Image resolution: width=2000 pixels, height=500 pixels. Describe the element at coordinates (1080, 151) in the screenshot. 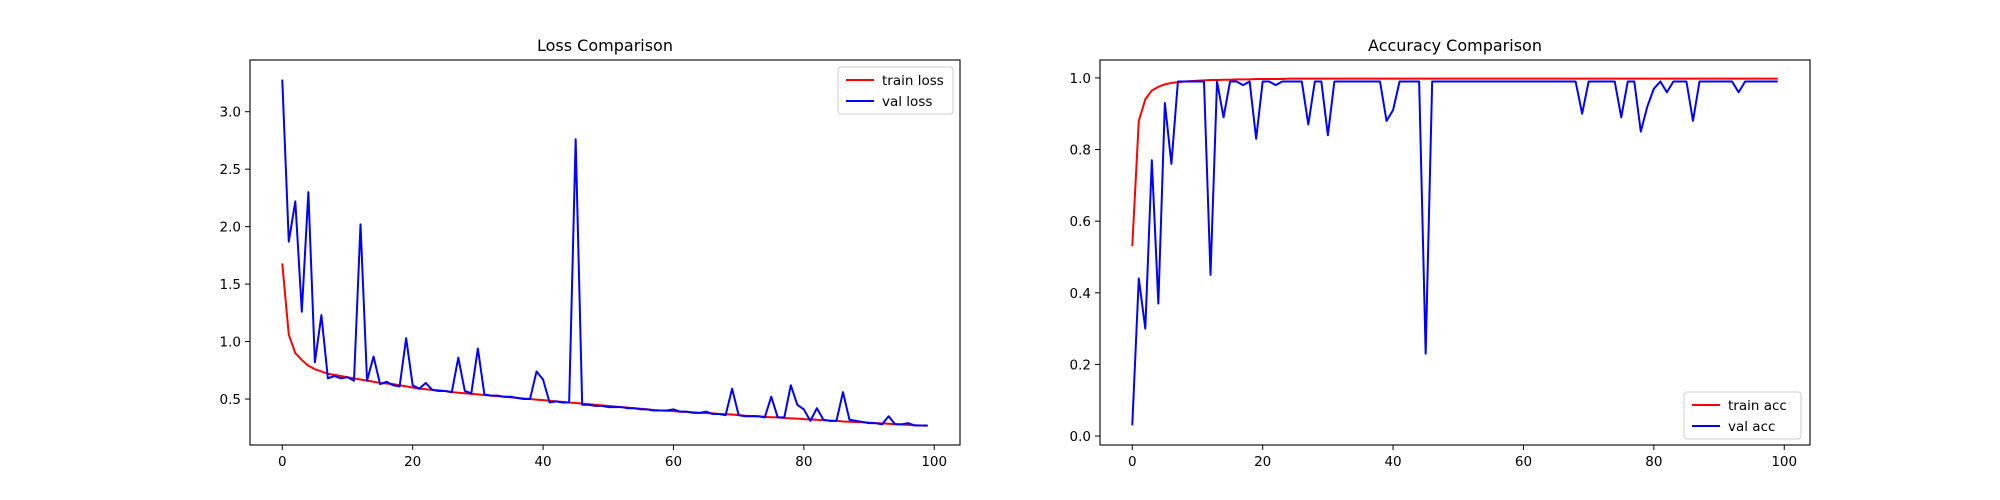

I see `y-tick-label: 0.8` at that location.